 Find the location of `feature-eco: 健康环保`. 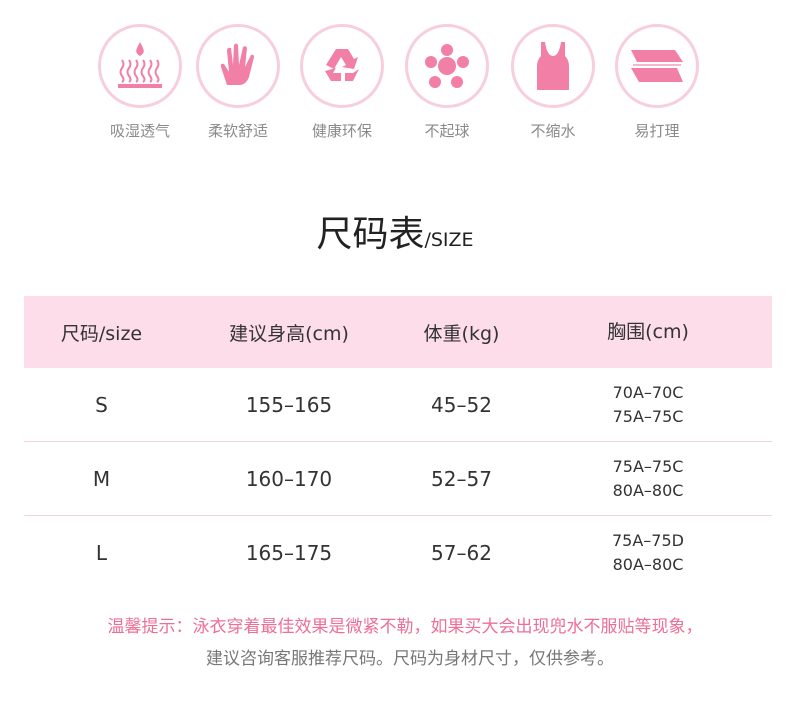

feature-eco: 健康环保 is located at coordinates (342, 82).